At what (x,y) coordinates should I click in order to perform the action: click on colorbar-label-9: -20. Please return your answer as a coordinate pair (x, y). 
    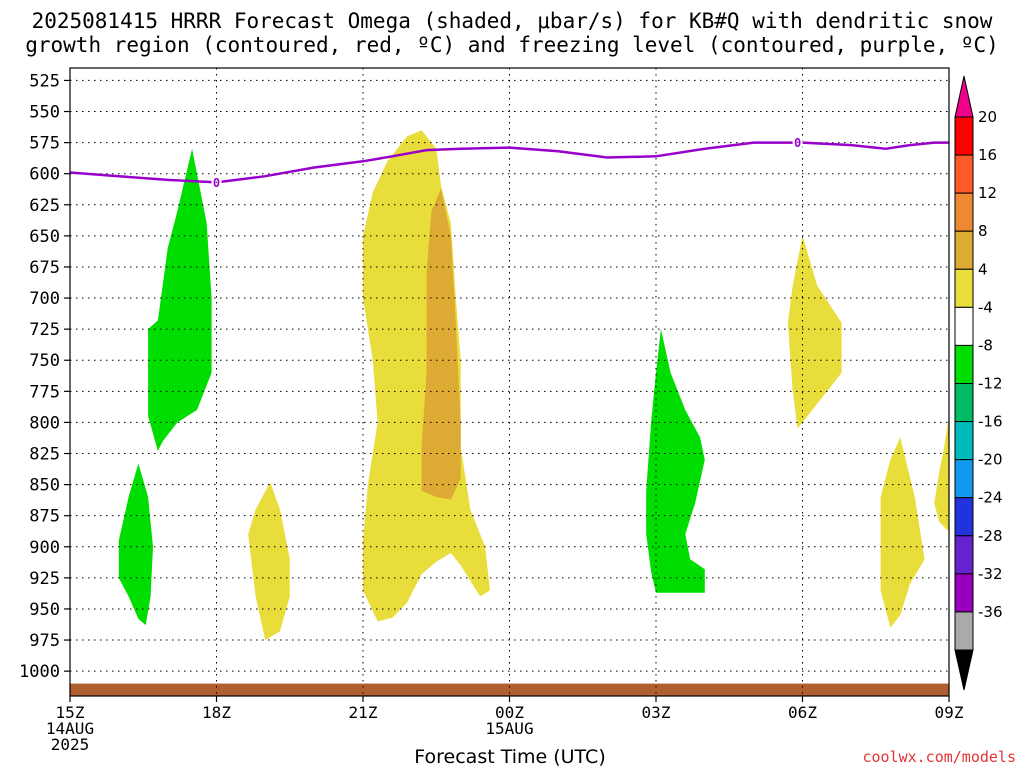
    Looking at the image, I should click on (990, 460).